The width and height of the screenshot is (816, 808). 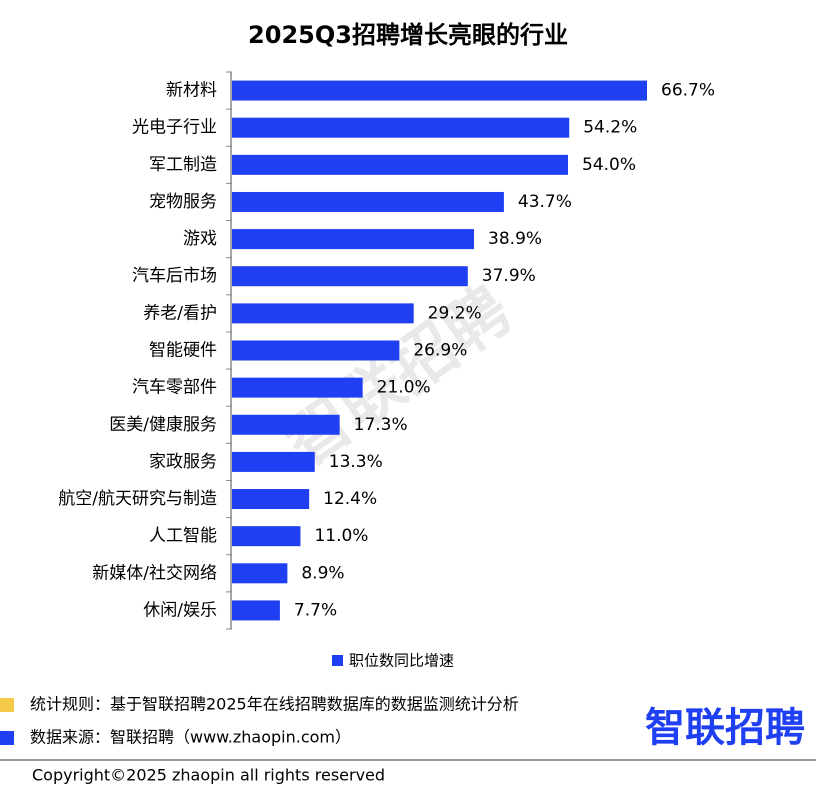 What do you see at coordinates (174, 388) in the screenshot?
I see `y-tick-label: 汽车零部件` at bounding box center [174, 388].